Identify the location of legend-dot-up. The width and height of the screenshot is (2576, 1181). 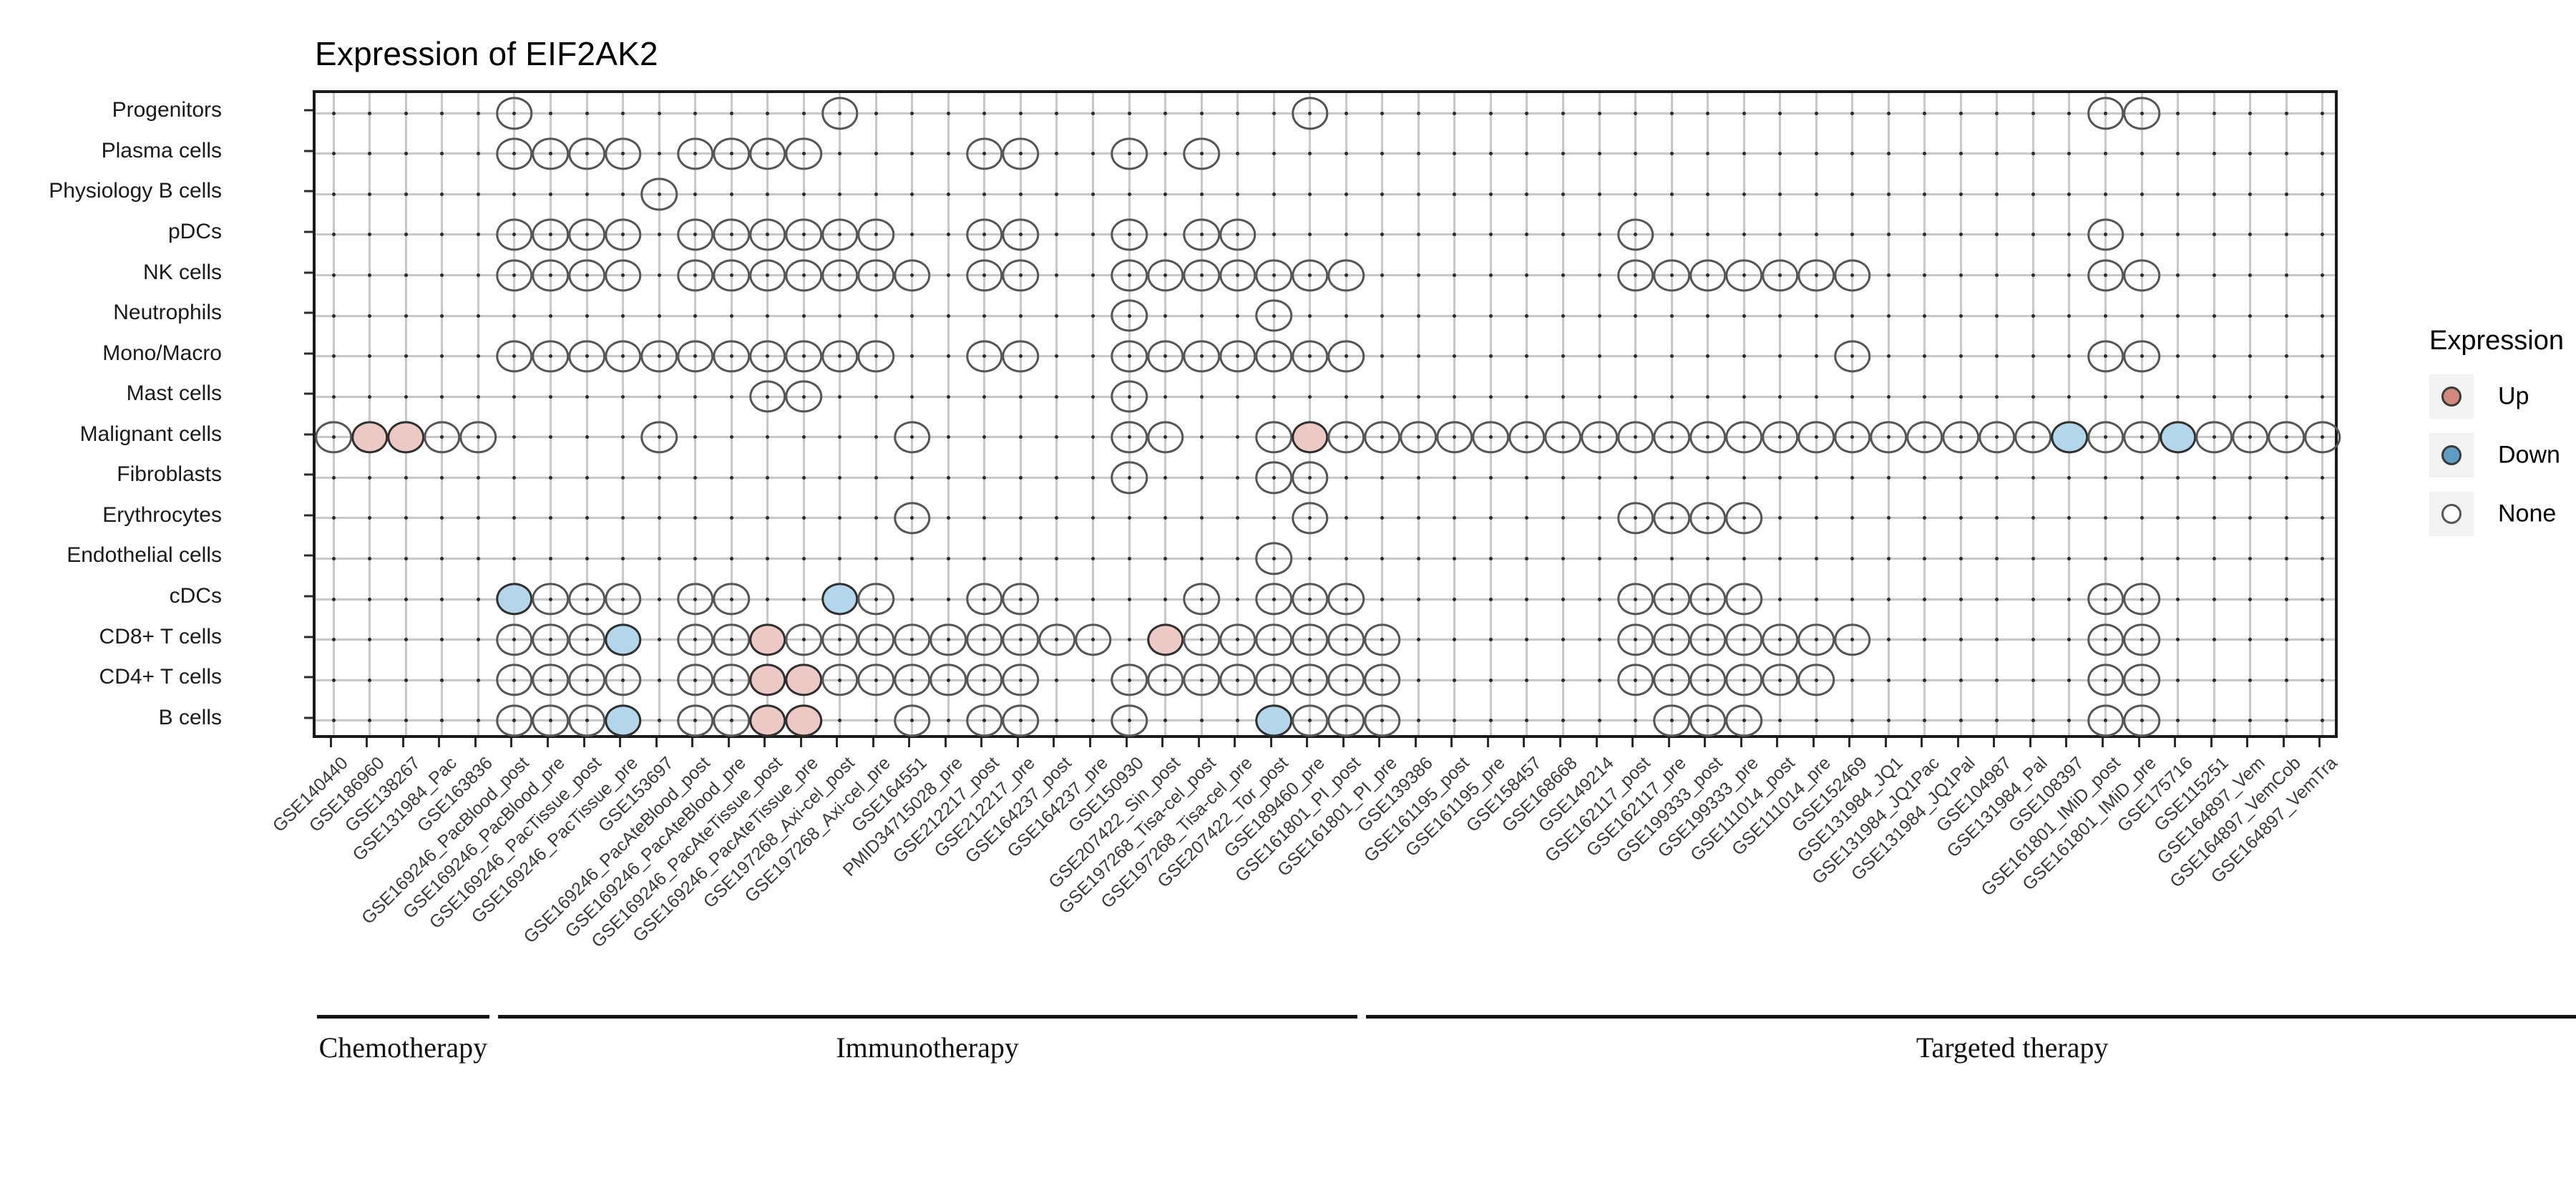
(2451, 397).